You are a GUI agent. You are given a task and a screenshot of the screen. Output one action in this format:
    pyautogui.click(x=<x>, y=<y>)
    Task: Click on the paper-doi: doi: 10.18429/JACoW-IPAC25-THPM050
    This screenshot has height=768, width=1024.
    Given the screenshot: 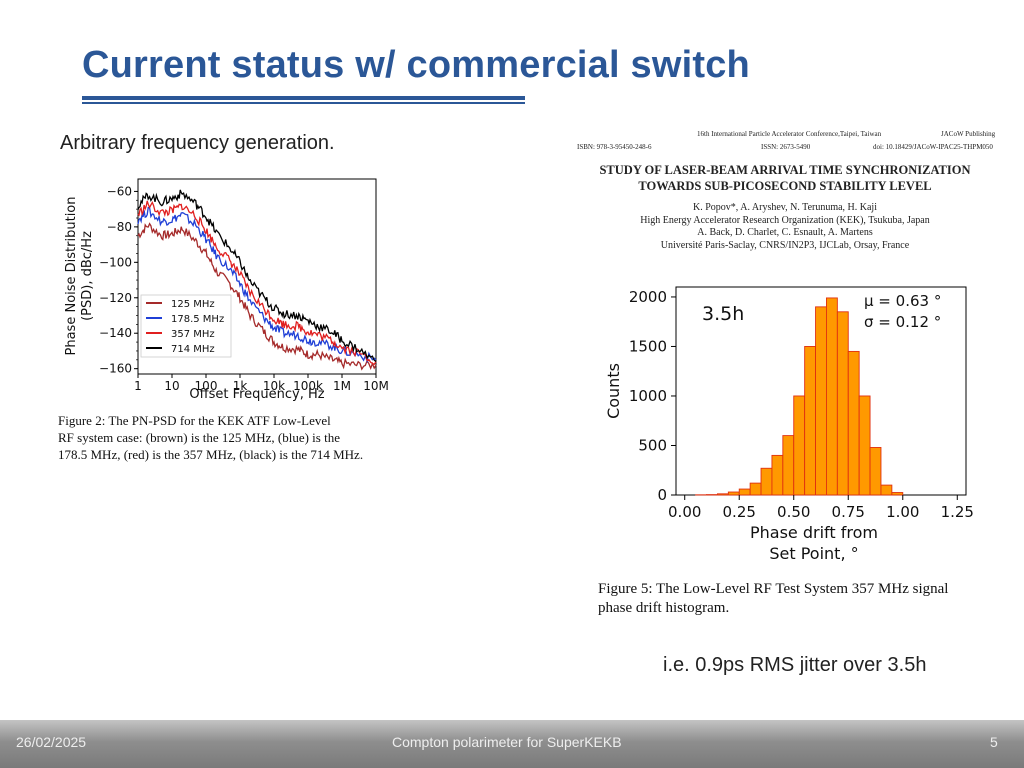 What is the action you would take?
    pyautogui.click(x=933, y=147)
    